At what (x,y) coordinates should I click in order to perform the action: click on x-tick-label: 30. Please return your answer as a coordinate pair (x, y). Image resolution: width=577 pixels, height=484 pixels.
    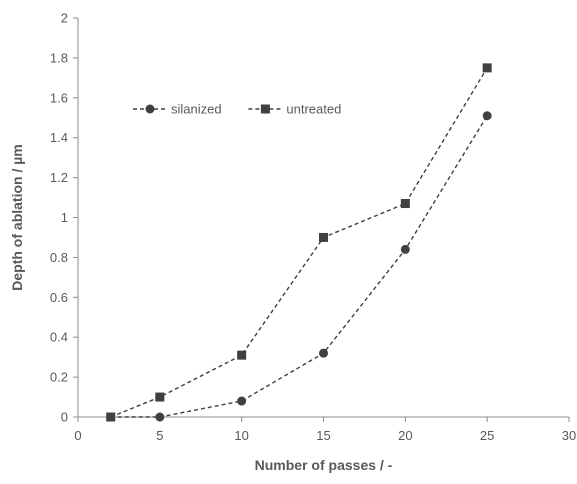
    Looking at the image, I should click on (569, 435).